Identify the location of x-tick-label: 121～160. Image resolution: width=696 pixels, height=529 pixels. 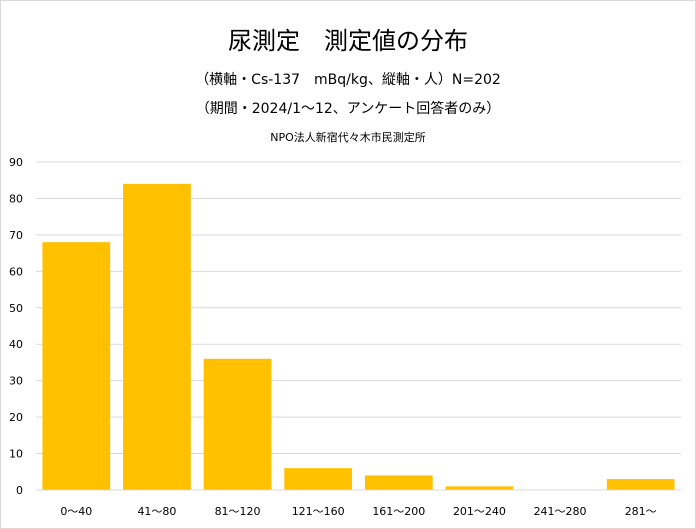
(318, 511).